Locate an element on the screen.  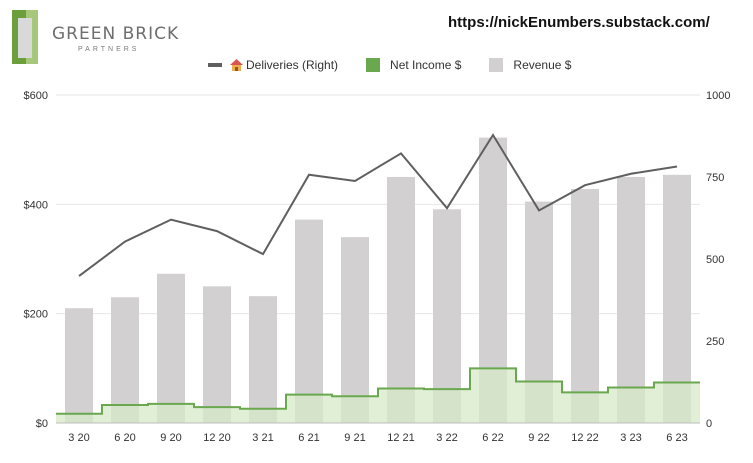
x-tick-label: 3 22 is located at coordinates (446, 438).